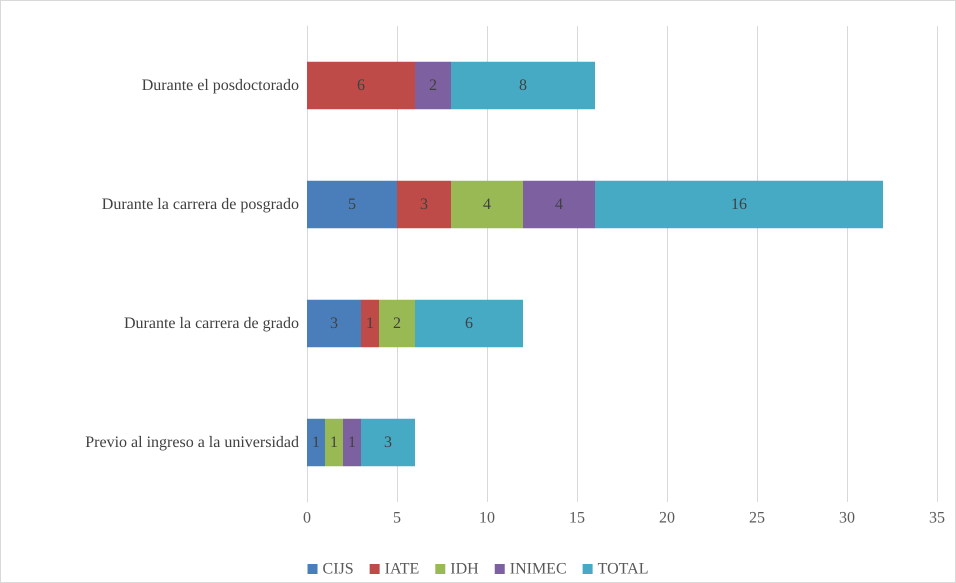 This screenshot has width=956, height=583. What do you see at coordinates (577, 518) in the screenshot?
I see `x-tick-label: 15` at bounding box center [577, 518].